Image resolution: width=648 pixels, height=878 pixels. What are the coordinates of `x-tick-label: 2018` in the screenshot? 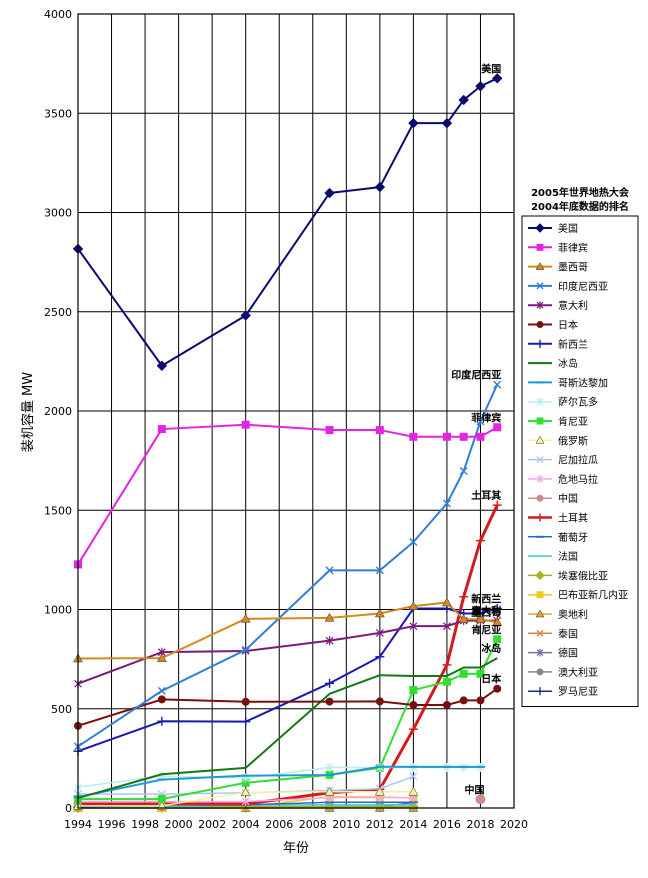 It's located at (480, 824).